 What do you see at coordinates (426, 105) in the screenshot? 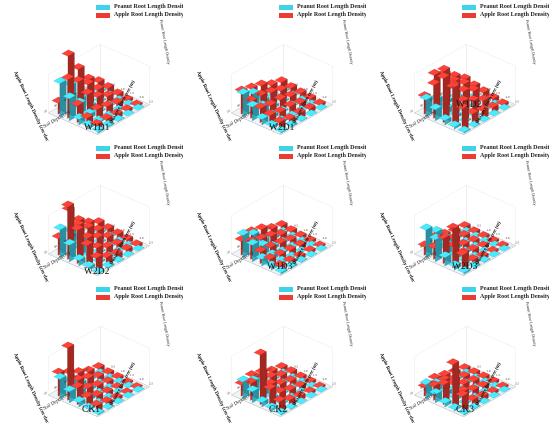
I see `peanut-bar-d20-r0.5` at bounding box center [426, 105].